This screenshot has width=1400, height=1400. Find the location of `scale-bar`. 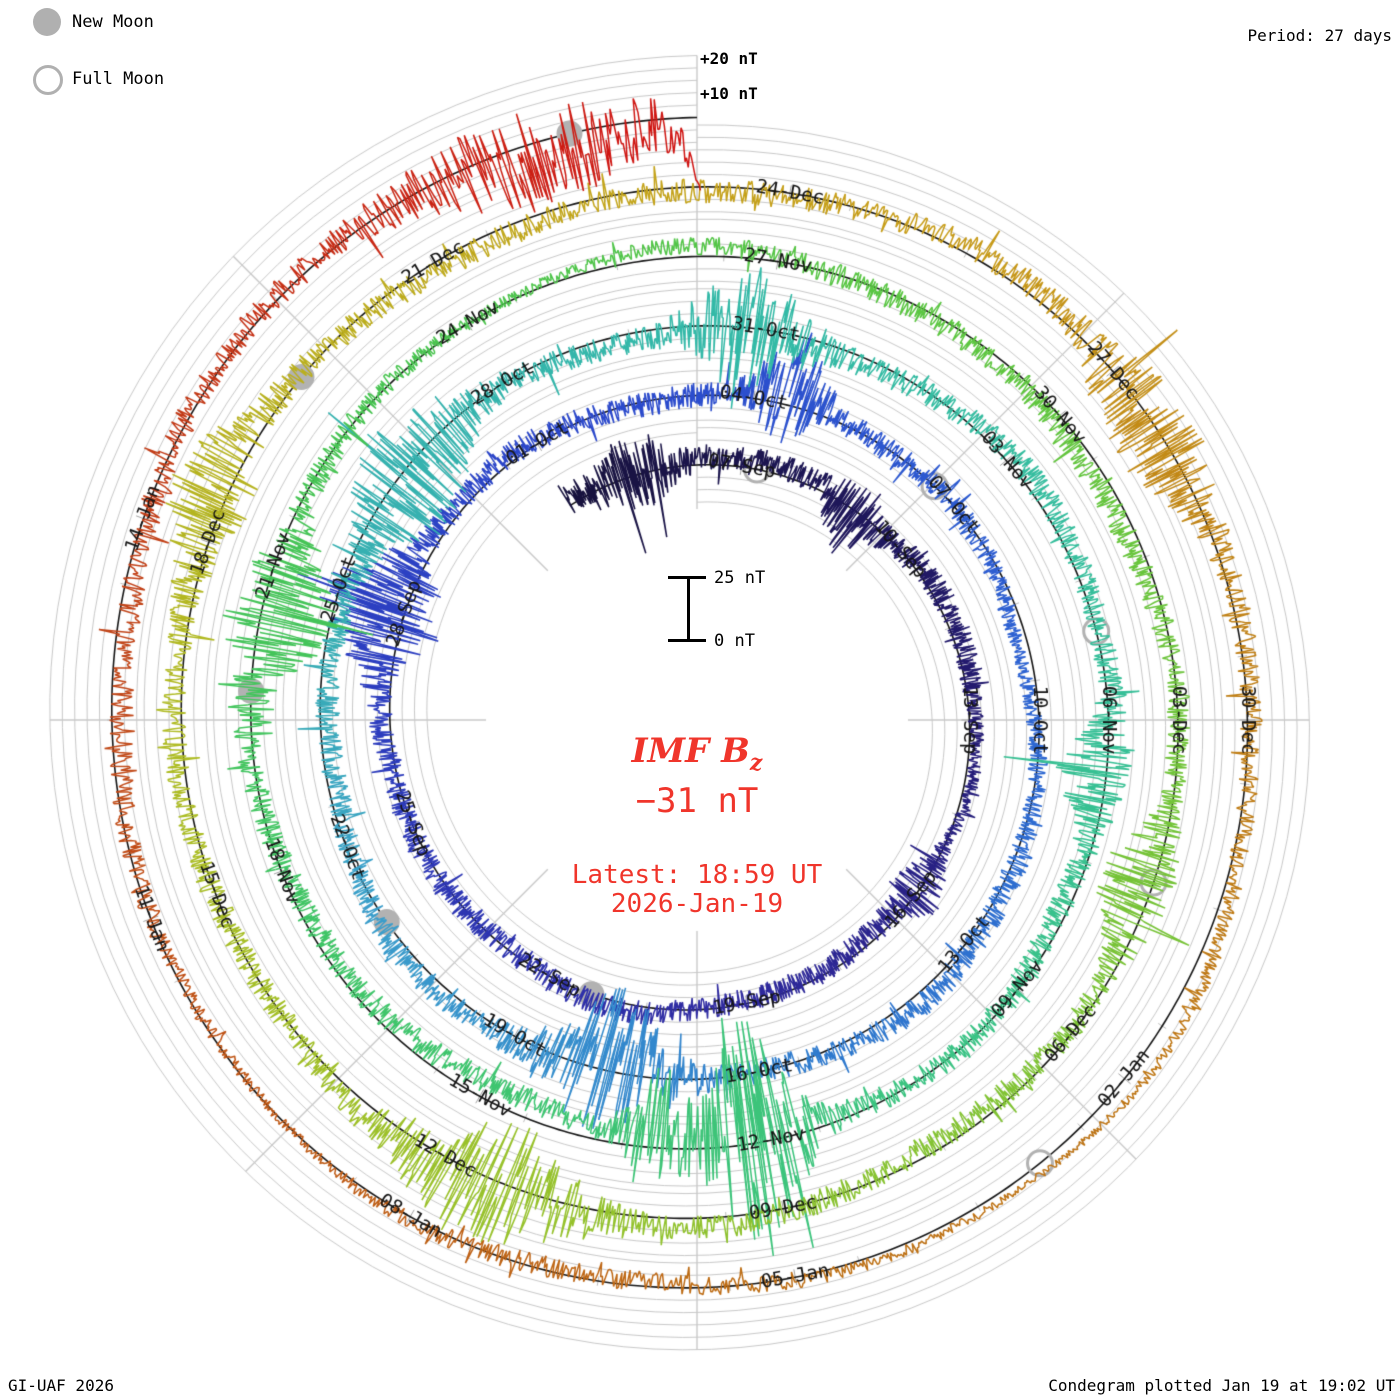

scale-bar is located at coordinates (688, 609).